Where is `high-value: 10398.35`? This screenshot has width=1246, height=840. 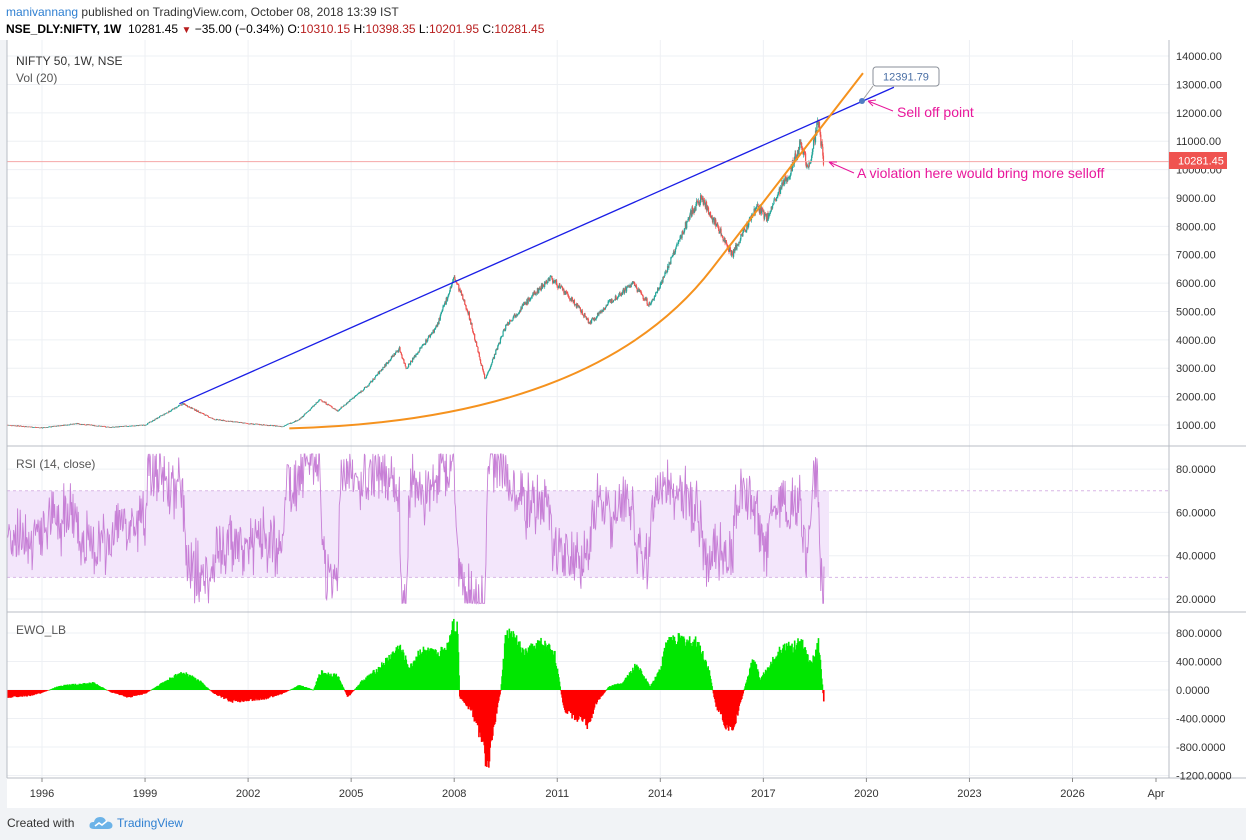
high-value: 10398.35 is located at coordinates (390, 29).